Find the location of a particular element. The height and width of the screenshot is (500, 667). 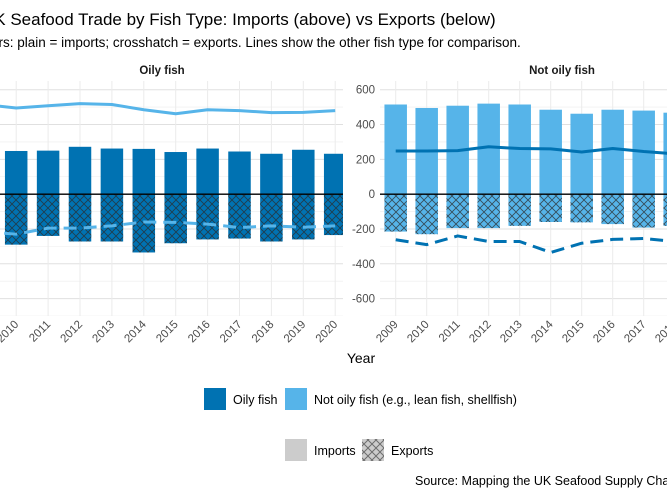

y-tick-label: 200 is located at coordinates (365, 160).